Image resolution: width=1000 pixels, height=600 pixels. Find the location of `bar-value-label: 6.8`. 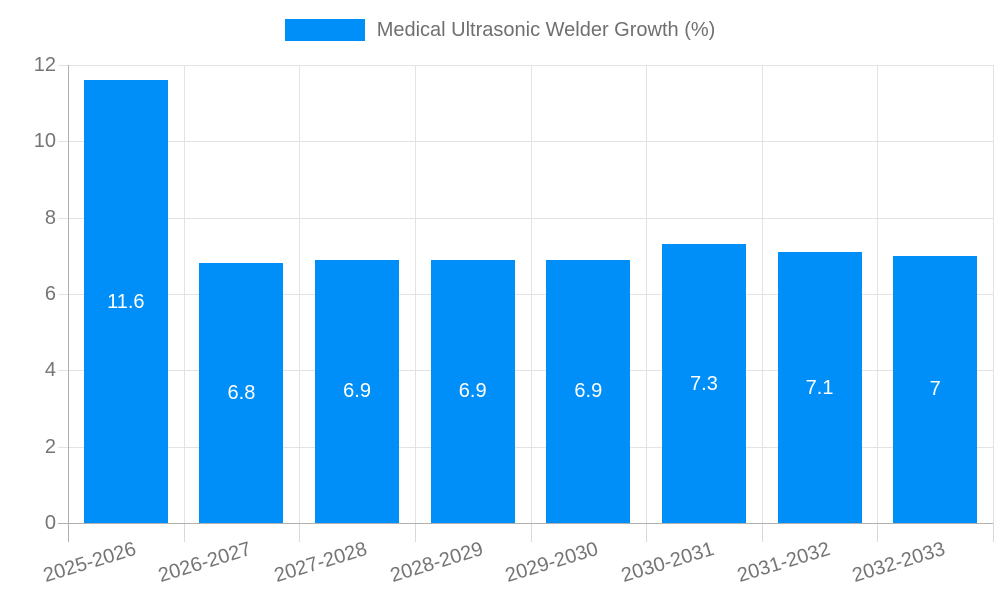

bar-value-label: 6.8 is located at coordinates (241, 393).